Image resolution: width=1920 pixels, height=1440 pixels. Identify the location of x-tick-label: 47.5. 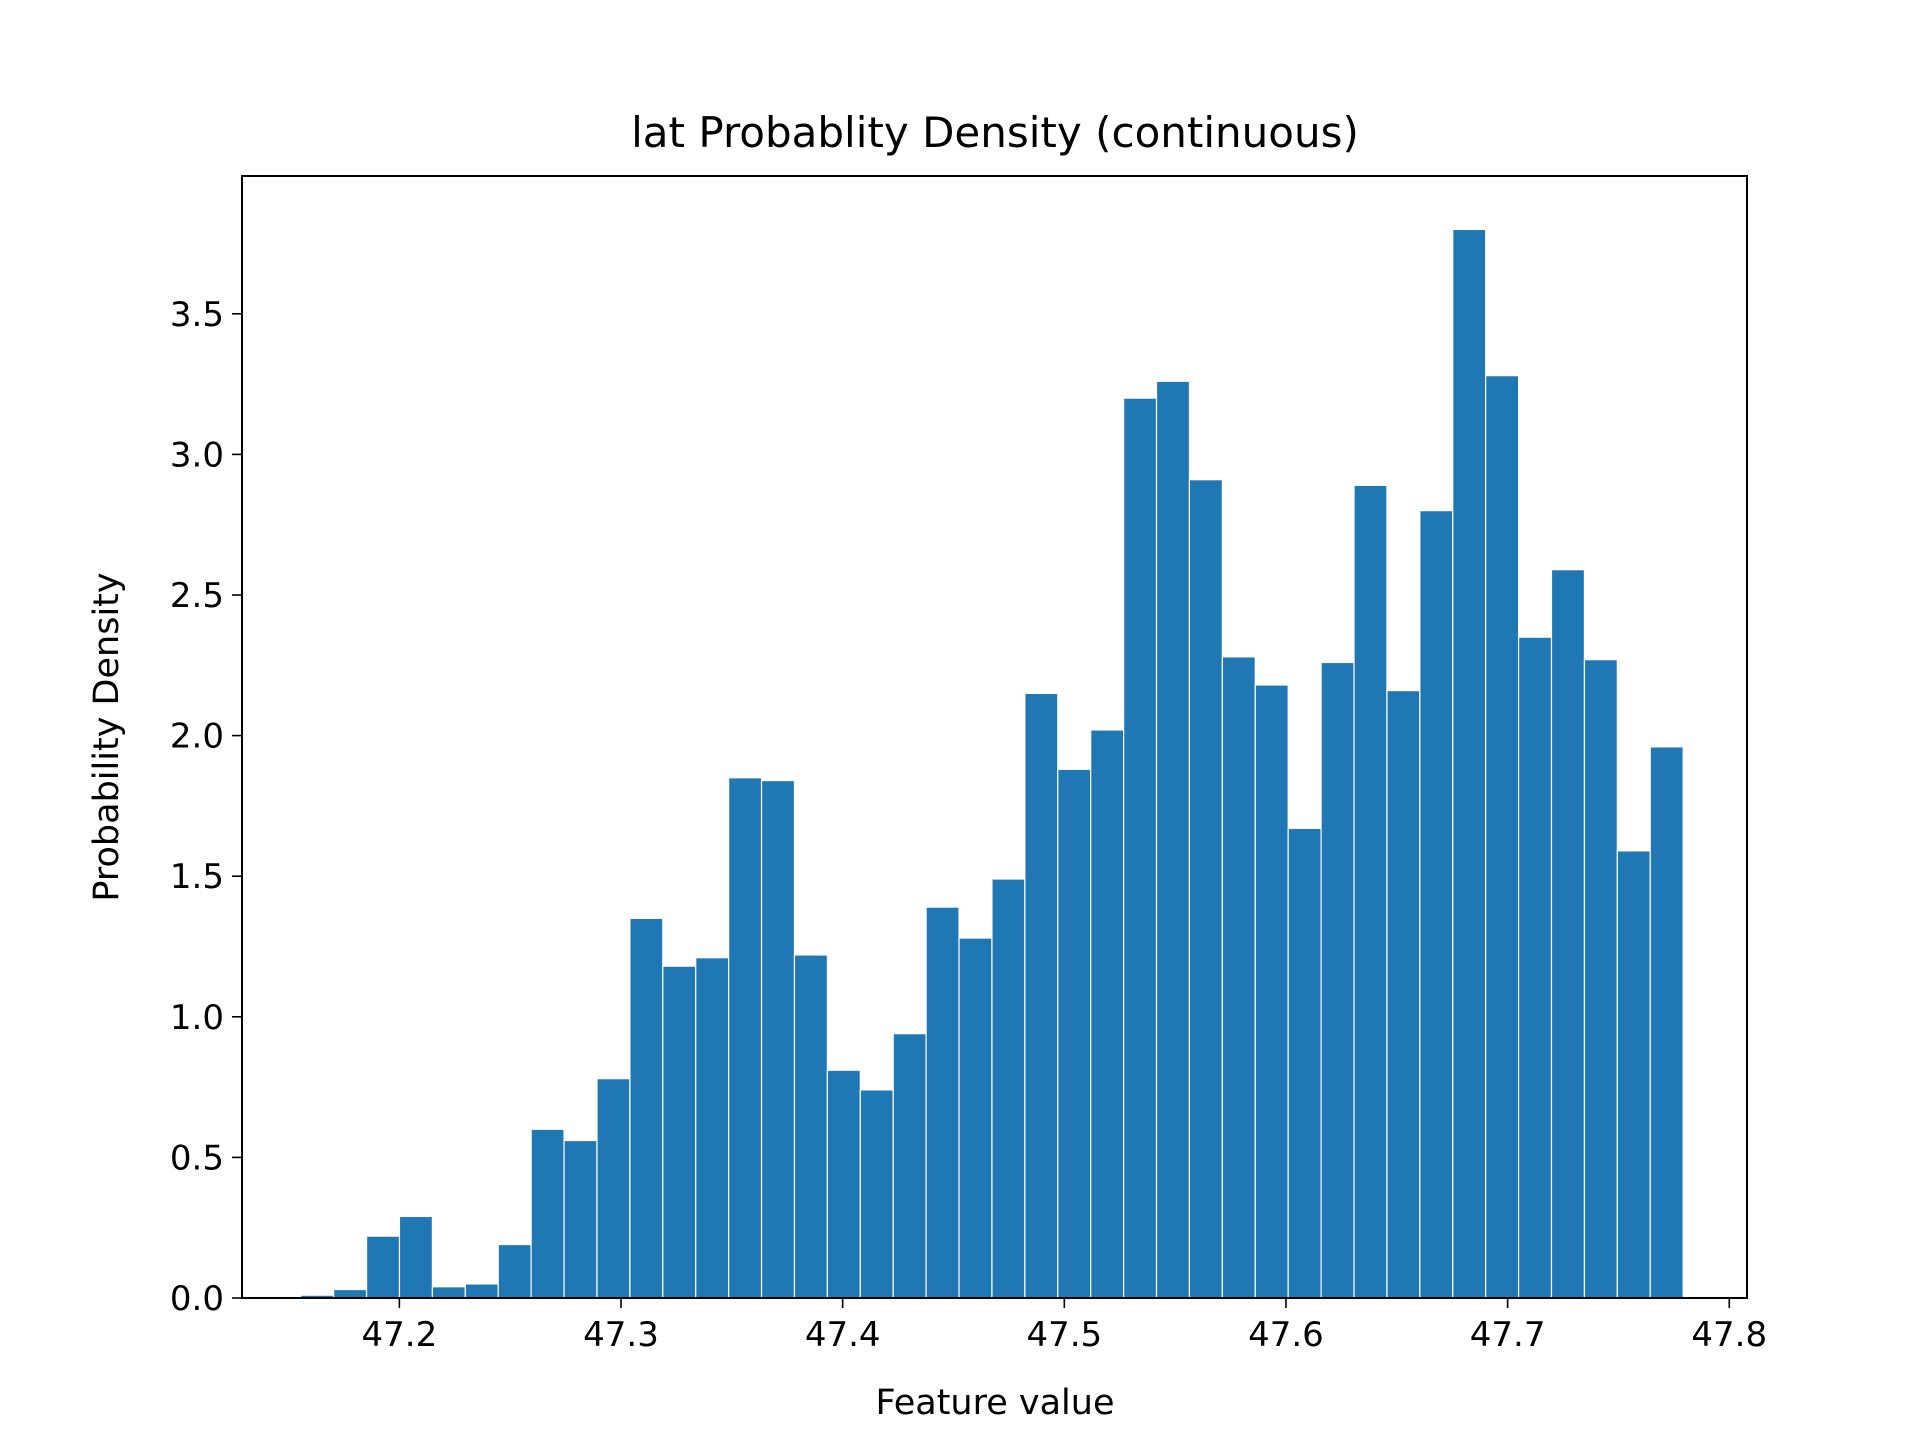
(1064, 1335).